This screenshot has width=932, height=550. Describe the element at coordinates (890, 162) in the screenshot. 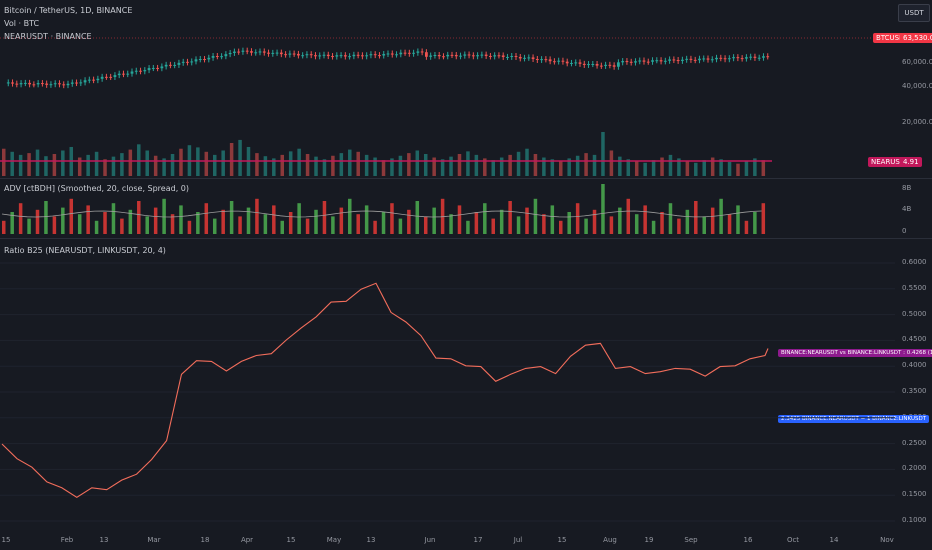

I see `near-symbol-tag: NEARUSDT` at that location.